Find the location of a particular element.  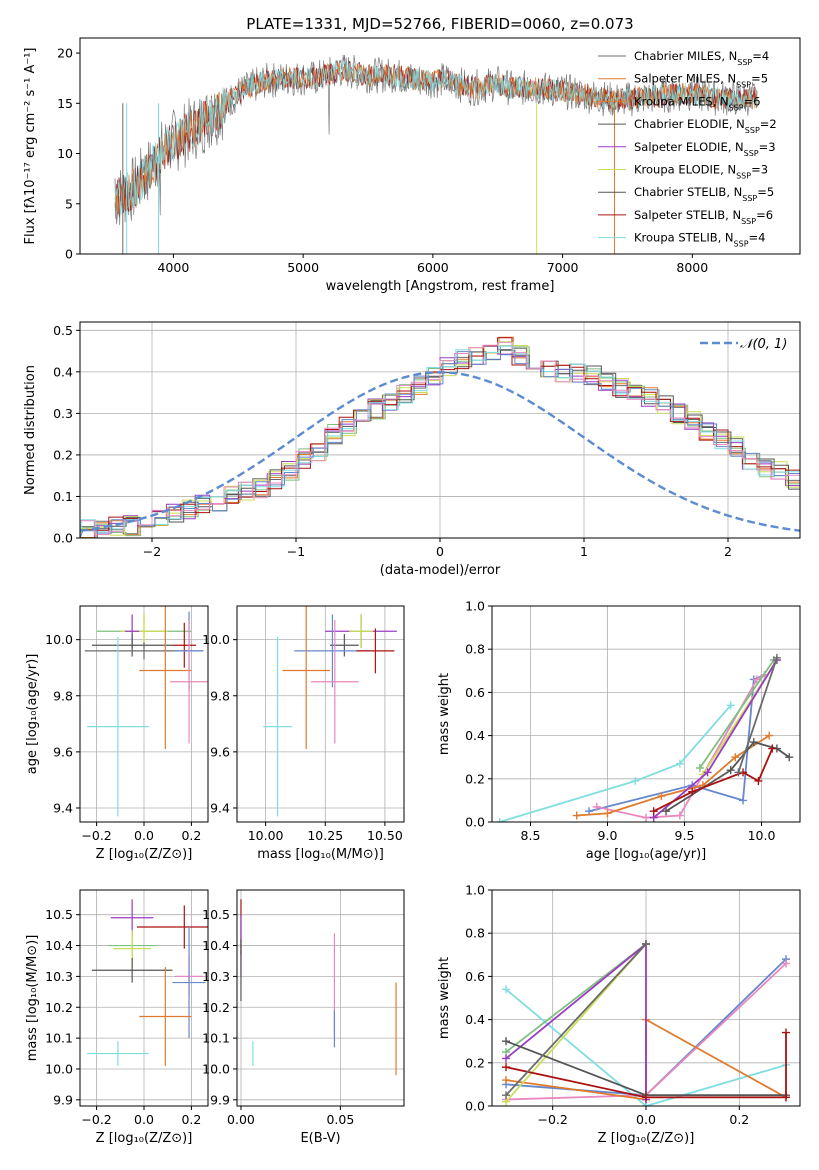

y-tick-label: 20 is located at coordinates (65, 53).